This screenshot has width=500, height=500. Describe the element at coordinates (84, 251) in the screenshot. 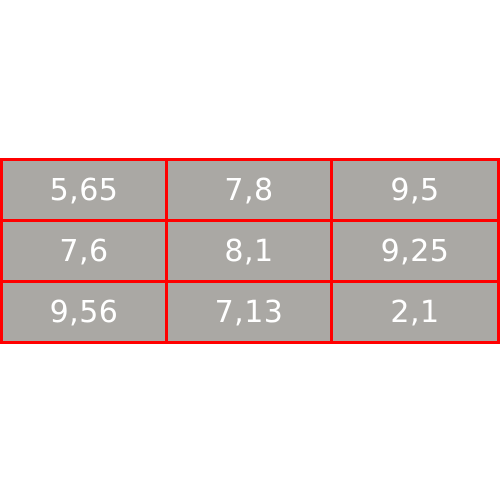

I see `grid-cell-r2-c1: 7,6` at that location.